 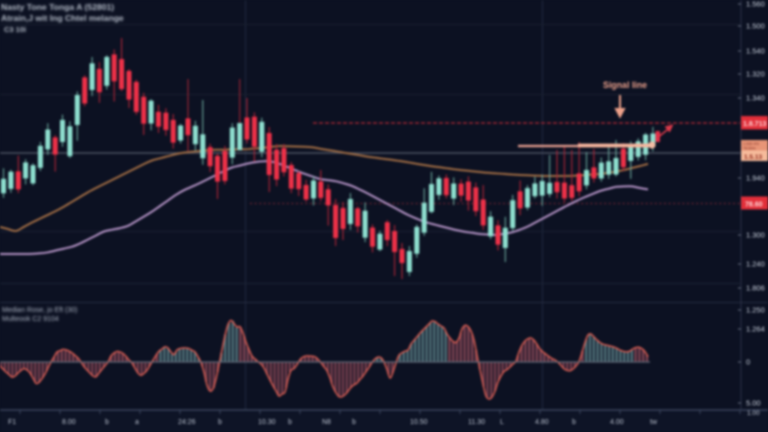 What do you see at coordinates (15, 29) in the screenshot?
I see `svg-text: C3 10i` at bounding box center [15, 29].